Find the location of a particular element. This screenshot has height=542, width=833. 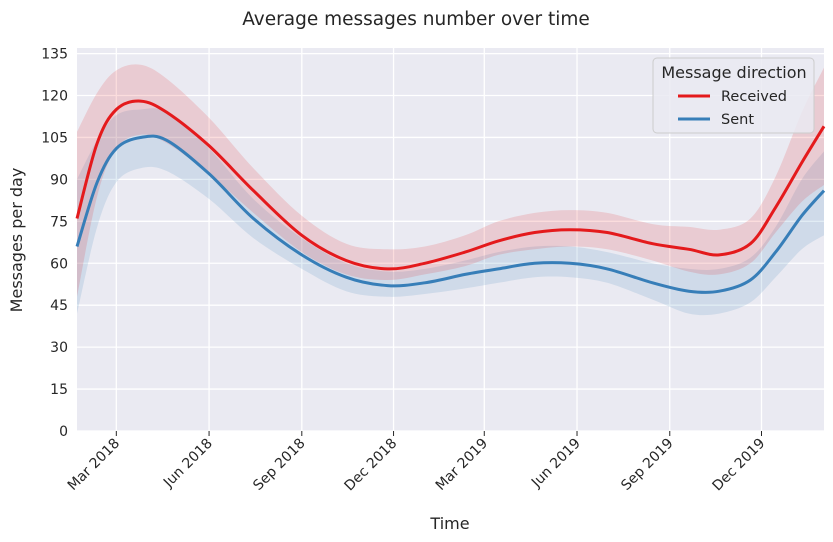

y-tick-label: 75 is located at coordinates (59, 222).